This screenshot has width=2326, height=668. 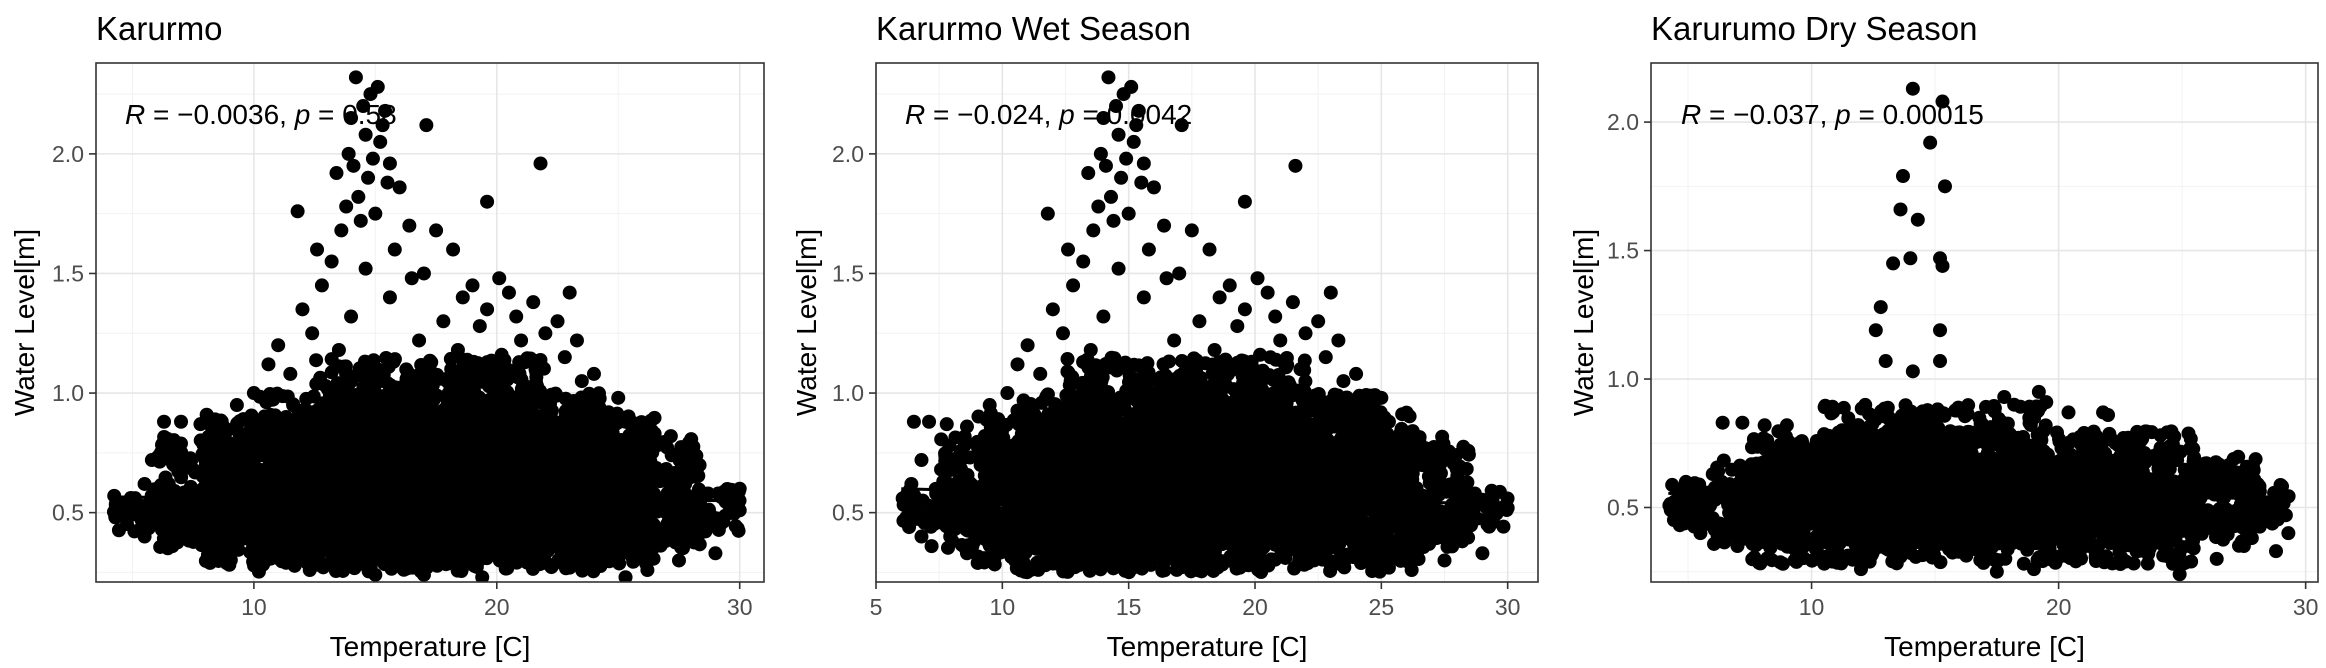 I want to click on x-tick-label: 20, so click(x=497, y=607).